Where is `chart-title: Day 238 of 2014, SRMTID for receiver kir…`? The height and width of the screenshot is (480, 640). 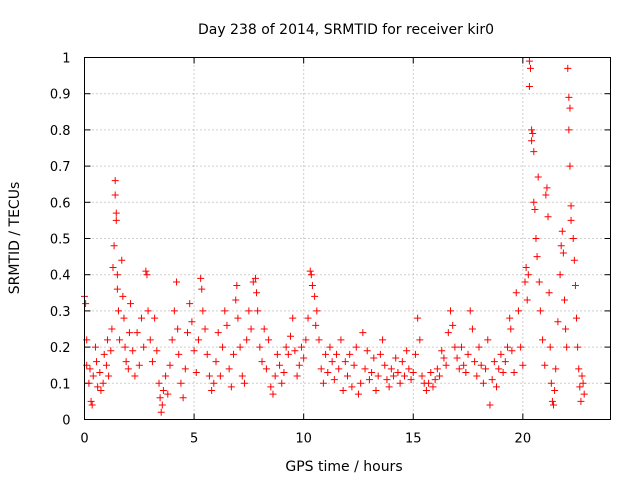 chart-title: Day 238 of 2014, SRMTID for receiver kir… is located at coordinates (346, 30).